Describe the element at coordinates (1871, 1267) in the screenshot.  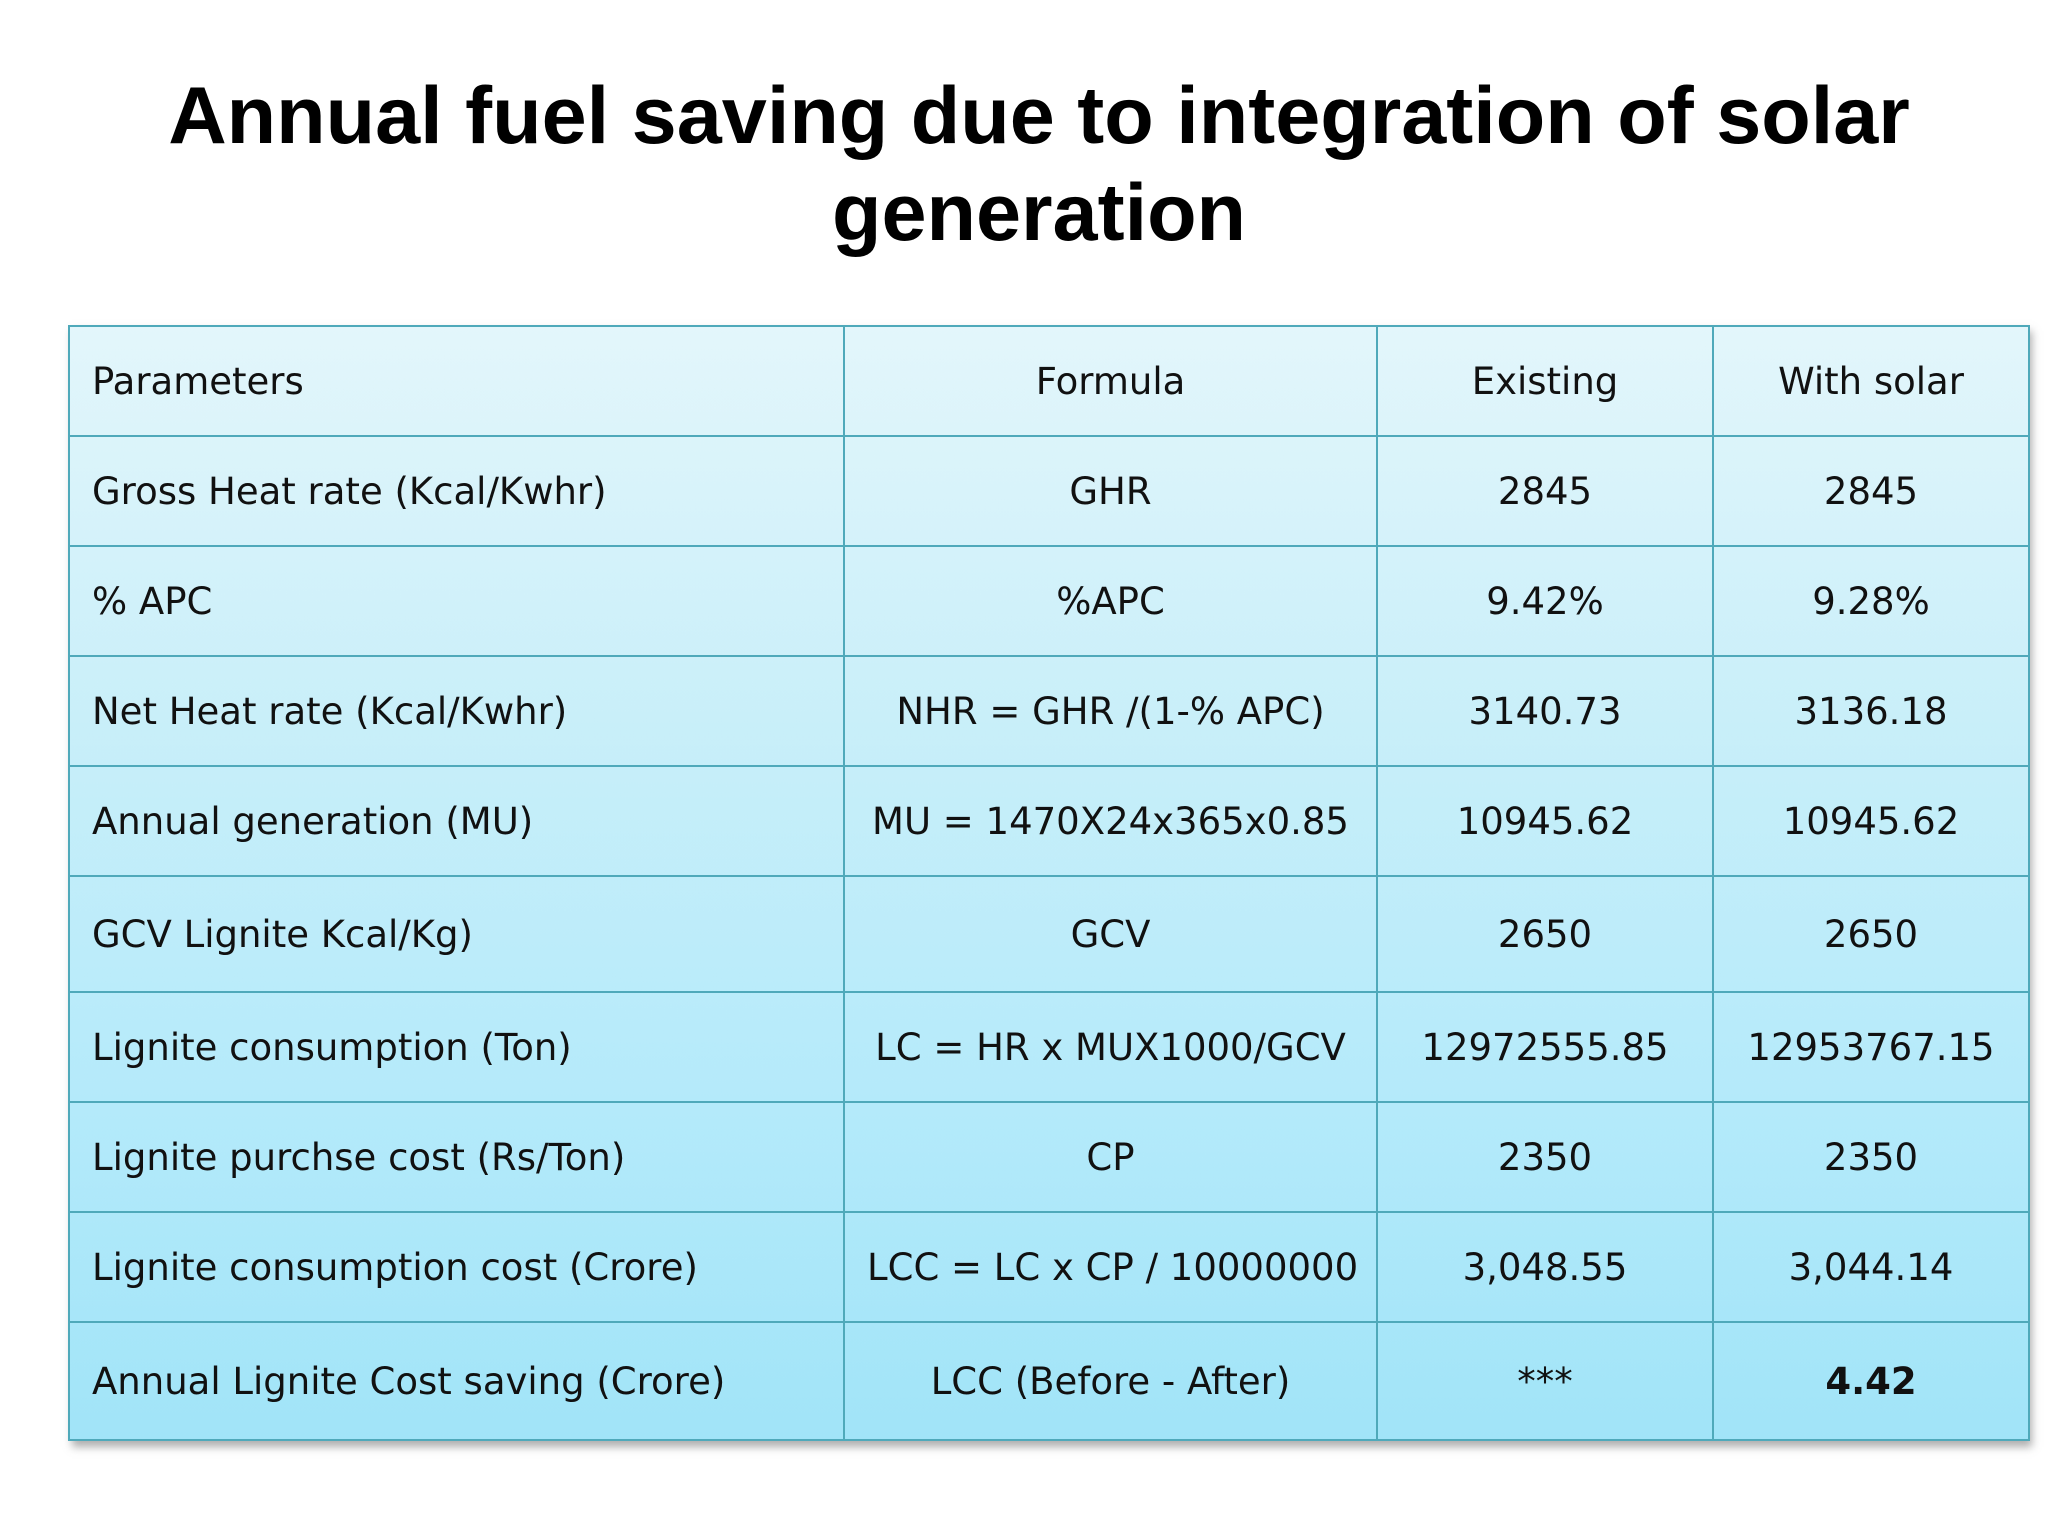
I see `with-solar-cell: 3,044.14` at that location.